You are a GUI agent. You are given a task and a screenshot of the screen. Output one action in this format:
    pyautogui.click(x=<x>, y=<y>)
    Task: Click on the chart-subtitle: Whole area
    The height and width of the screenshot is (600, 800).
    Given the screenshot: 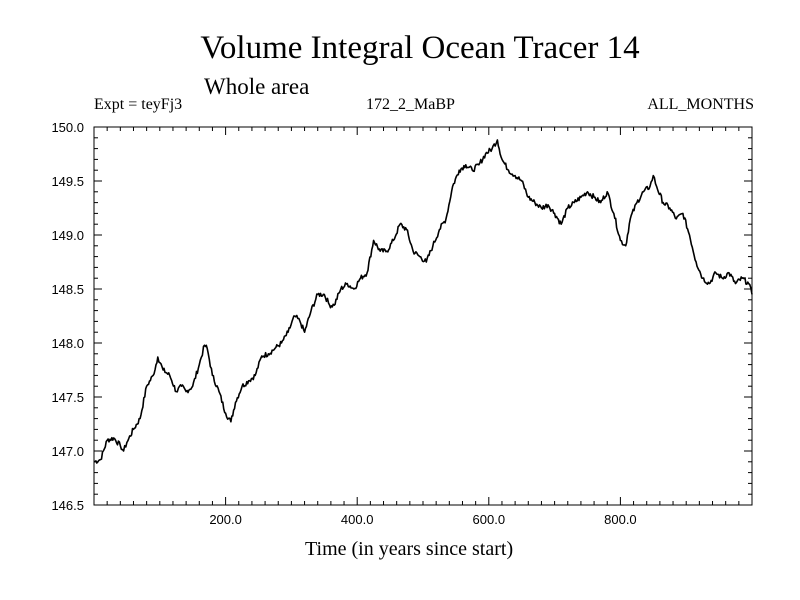 What is the action you would take?
    pyautogui.click(x=257, y=86)
    